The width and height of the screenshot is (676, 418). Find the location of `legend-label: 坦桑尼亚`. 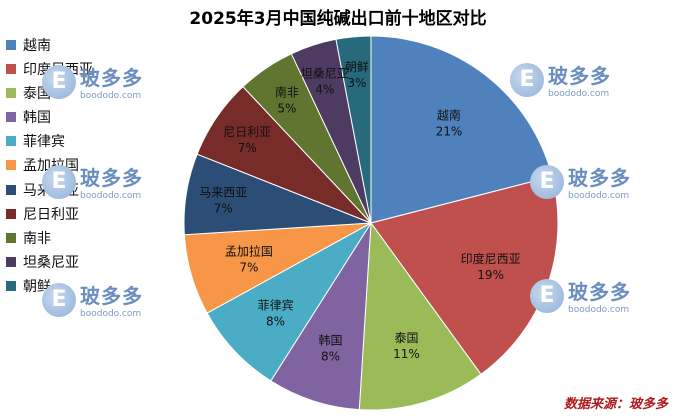

legend-label: 坦桑尼亚 is located at coordinates (51, 263).